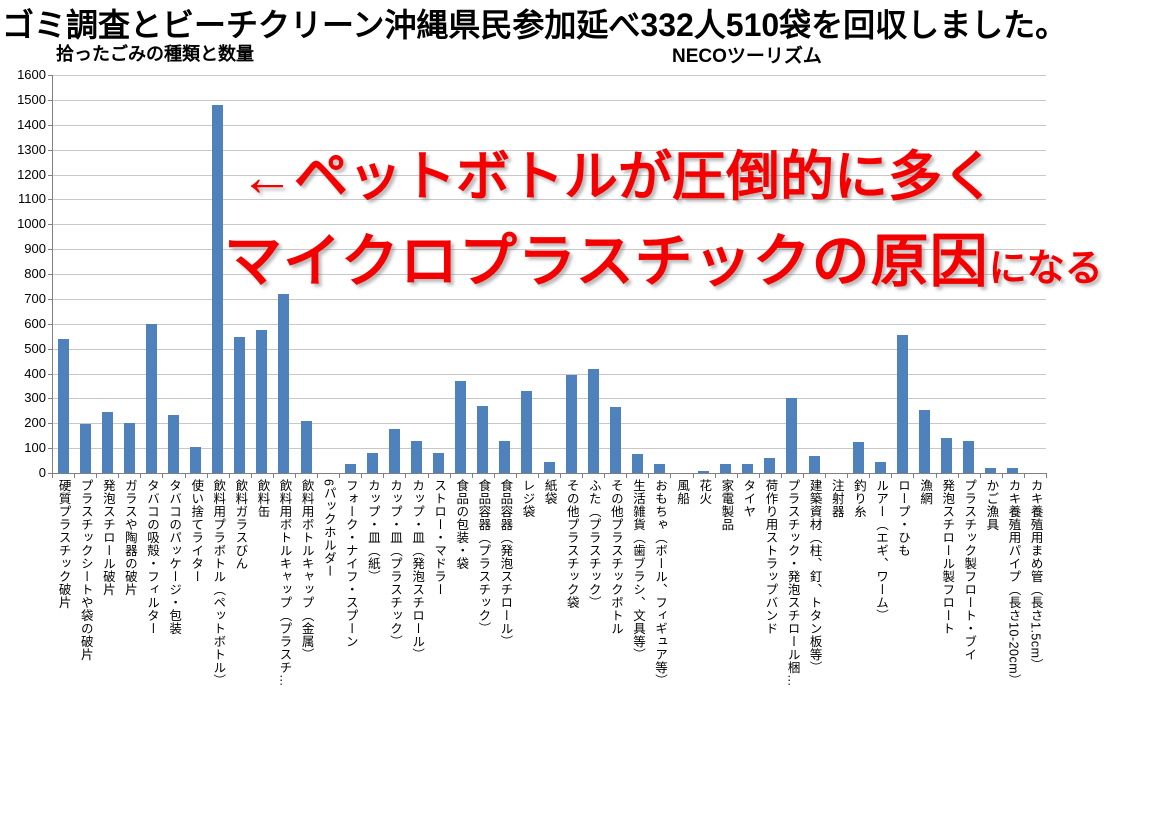  Describe the element at coordinates (571, 649) in the screenshot. I see `x-axis-label: その他プラスチック袋` at that location.